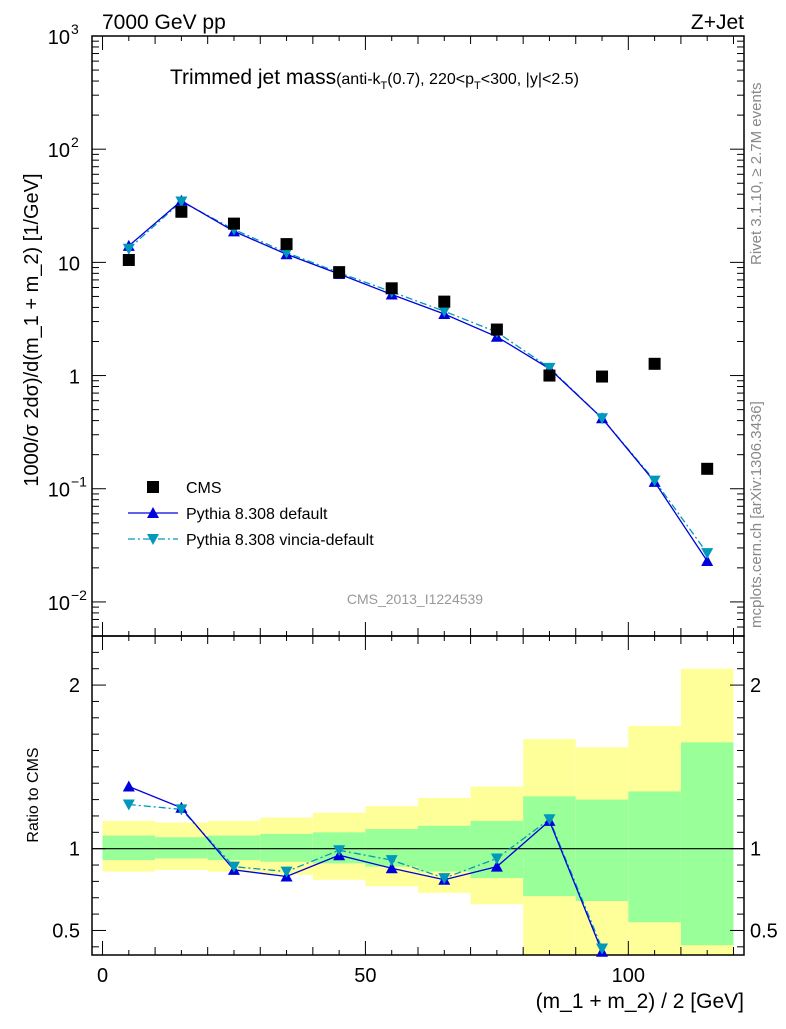 The height and width of the screenshot is (1029, 786). What do you see at coordinates (102, 976) in the screenshot?
I see `x-tick-label: 0` at bounding box center [102, 976].